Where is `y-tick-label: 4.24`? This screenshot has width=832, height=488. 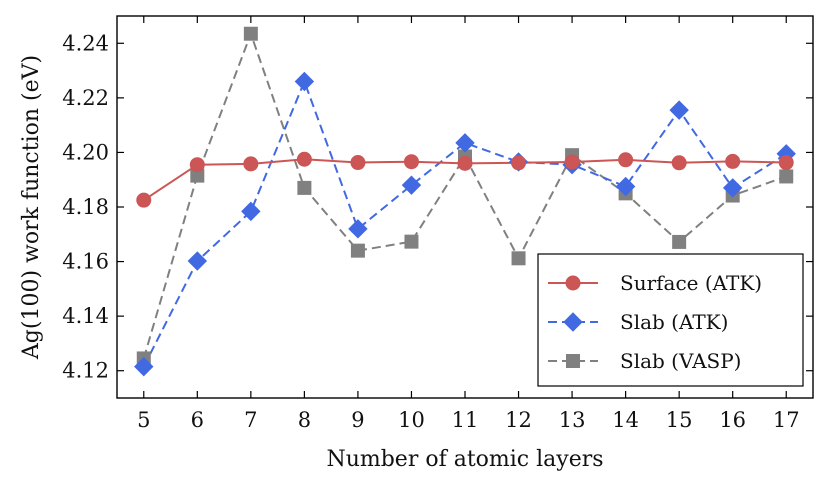 y-tick-label: 4.24 is located at coordinates (85, 43).